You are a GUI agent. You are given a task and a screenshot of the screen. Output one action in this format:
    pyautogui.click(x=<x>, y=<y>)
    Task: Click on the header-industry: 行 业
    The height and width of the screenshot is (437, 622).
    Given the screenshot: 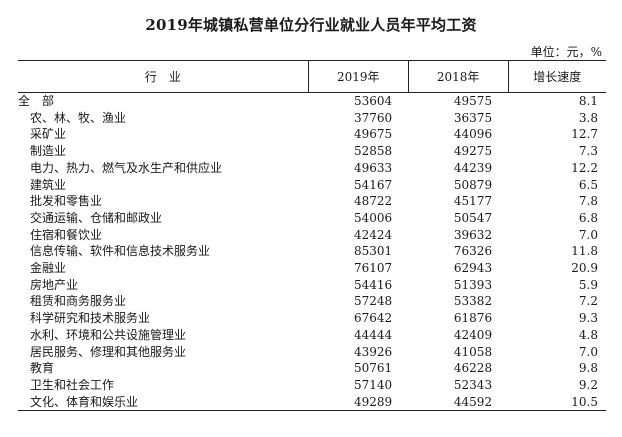 What is the action you would take?
    pyautogui.click(x=163, y=76)
    